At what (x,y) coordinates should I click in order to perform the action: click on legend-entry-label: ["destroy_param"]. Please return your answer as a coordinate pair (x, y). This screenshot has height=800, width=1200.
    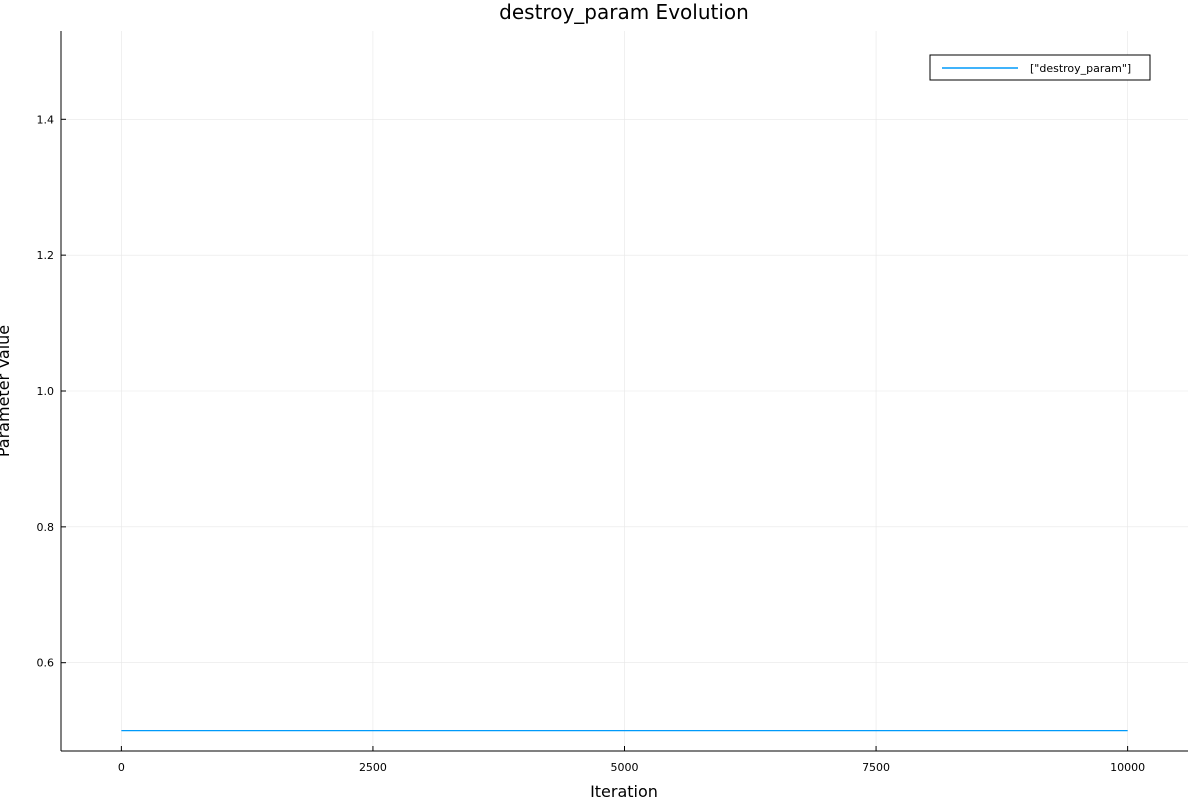
    Looking at the image, I should click on (1080, 68).